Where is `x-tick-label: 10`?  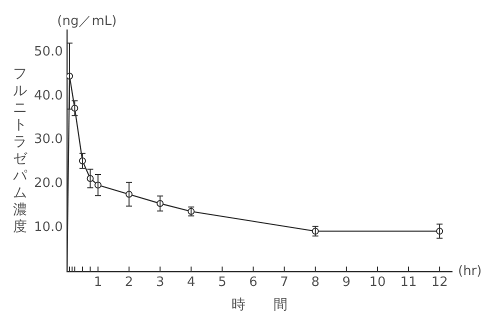 x-tick-label: 10 is located at coordinates (377, 282).